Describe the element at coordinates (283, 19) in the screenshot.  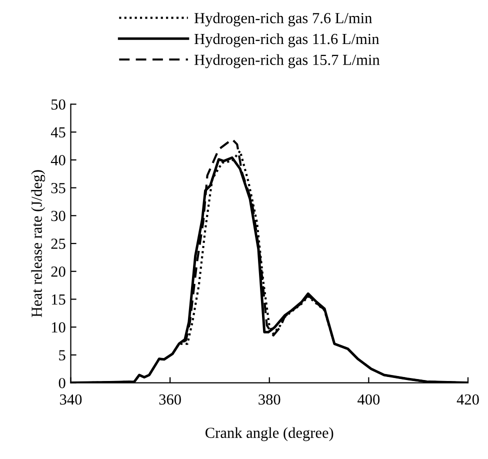
I see `legend-label: Hydrogen-rich gas 7.6 L/min` at that location.